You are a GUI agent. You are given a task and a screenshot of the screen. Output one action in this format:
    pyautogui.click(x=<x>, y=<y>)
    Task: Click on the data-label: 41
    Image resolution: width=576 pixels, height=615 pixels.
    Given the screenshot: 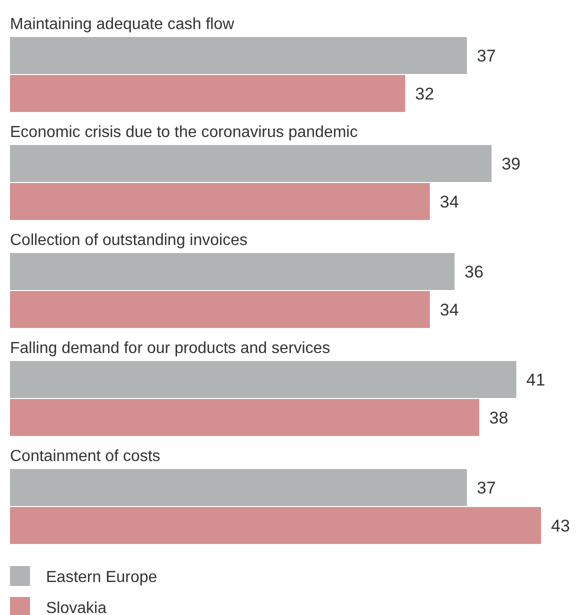 What is the action you would take?
    pyautogui.click(x=536, y=380)
    